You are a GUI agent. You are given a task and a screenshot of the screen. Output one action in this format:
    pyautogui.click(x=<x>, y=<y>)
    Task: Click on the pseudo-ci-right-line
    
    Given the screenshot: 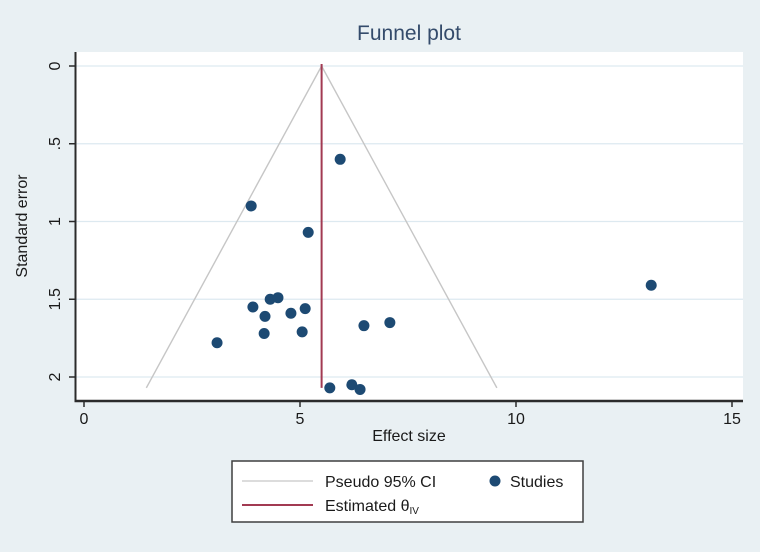 What is the action you would take?
    pyautogui.click(x=409, y=227)
    